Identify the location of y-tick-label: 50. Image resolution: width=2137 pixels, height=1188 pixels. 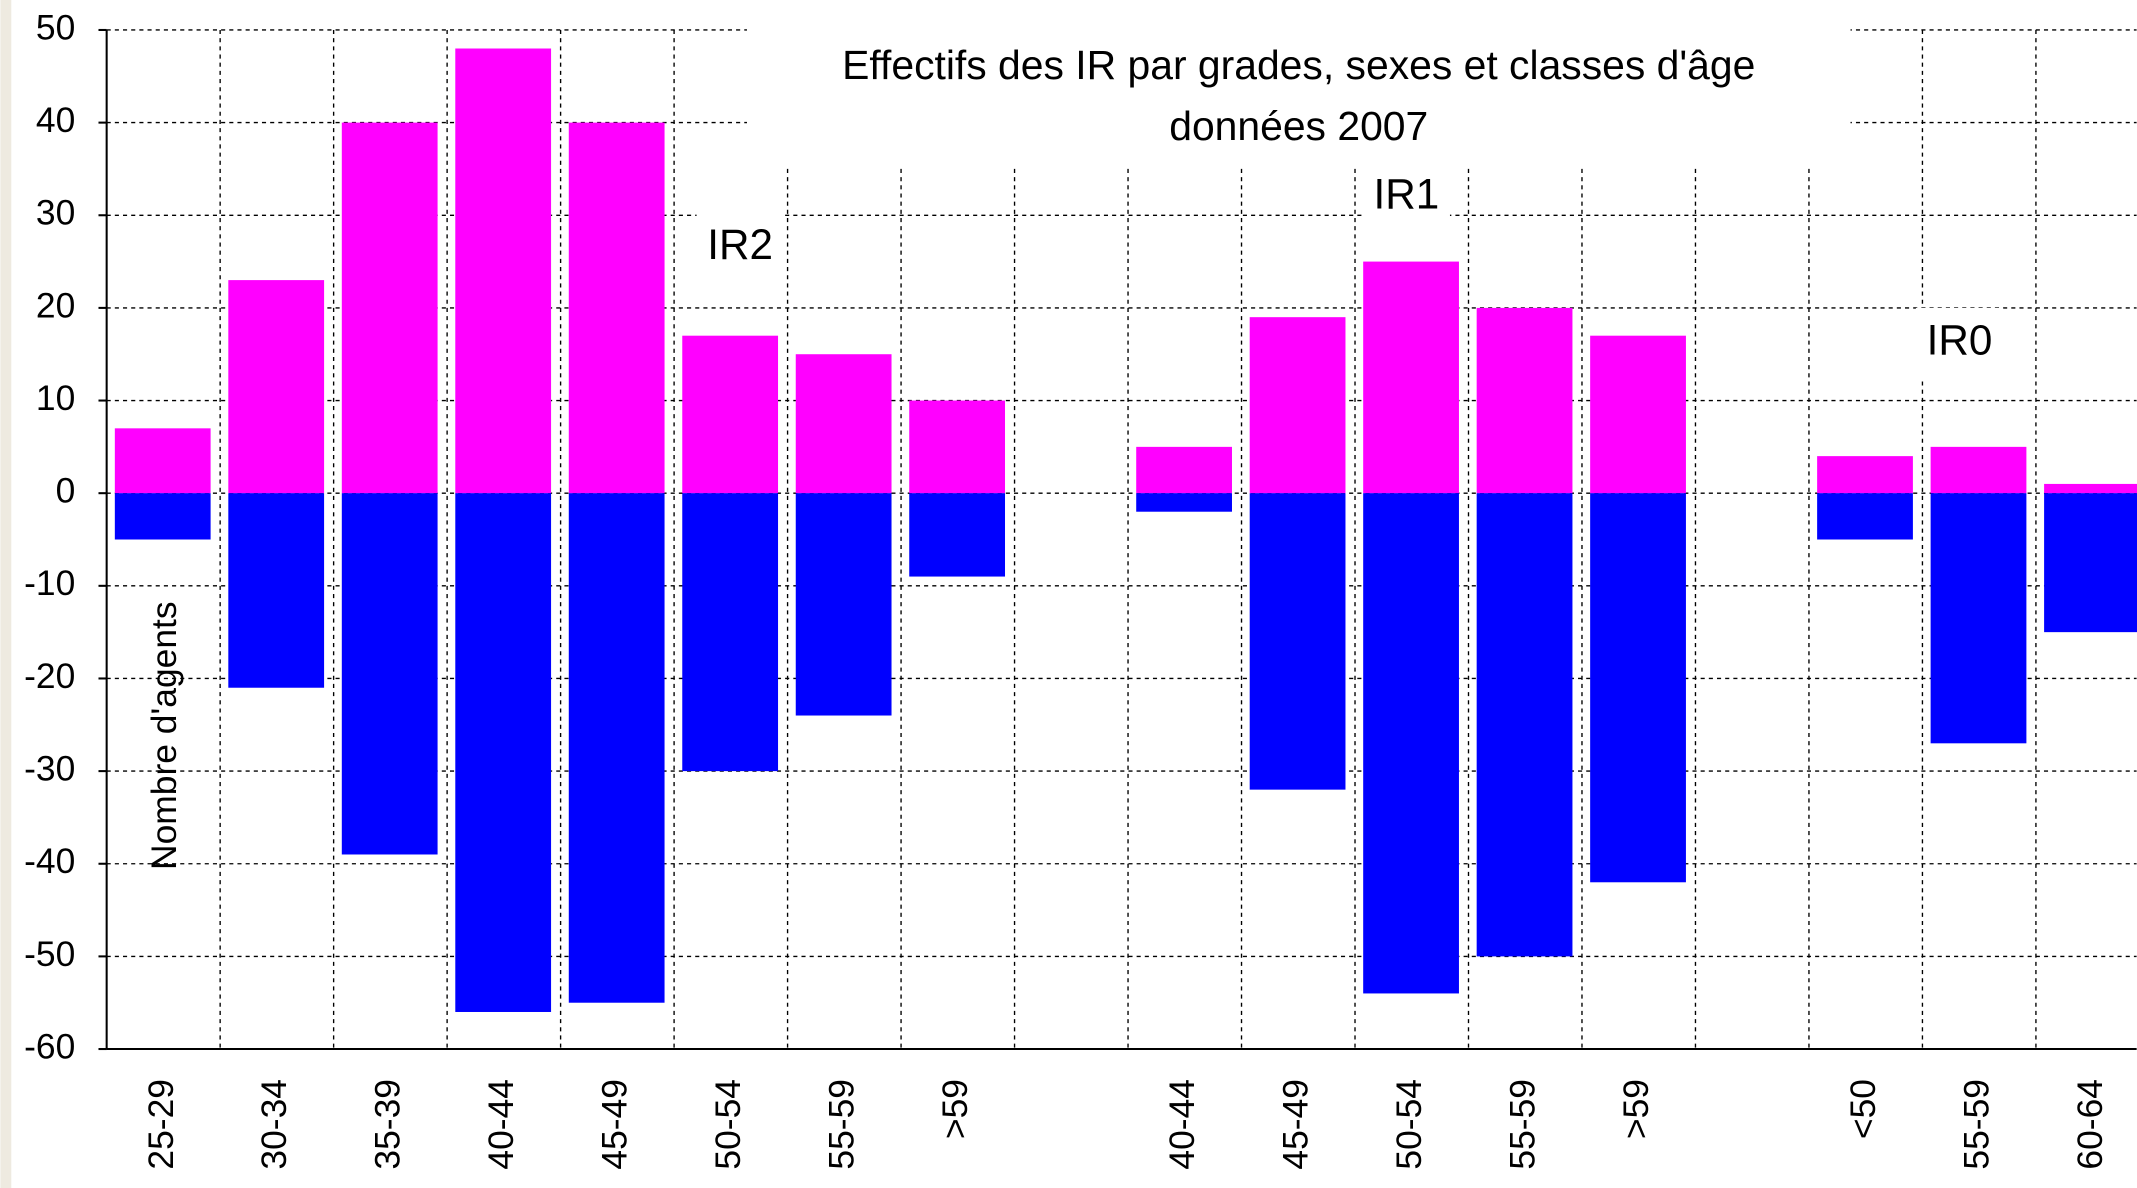
(55, 27).